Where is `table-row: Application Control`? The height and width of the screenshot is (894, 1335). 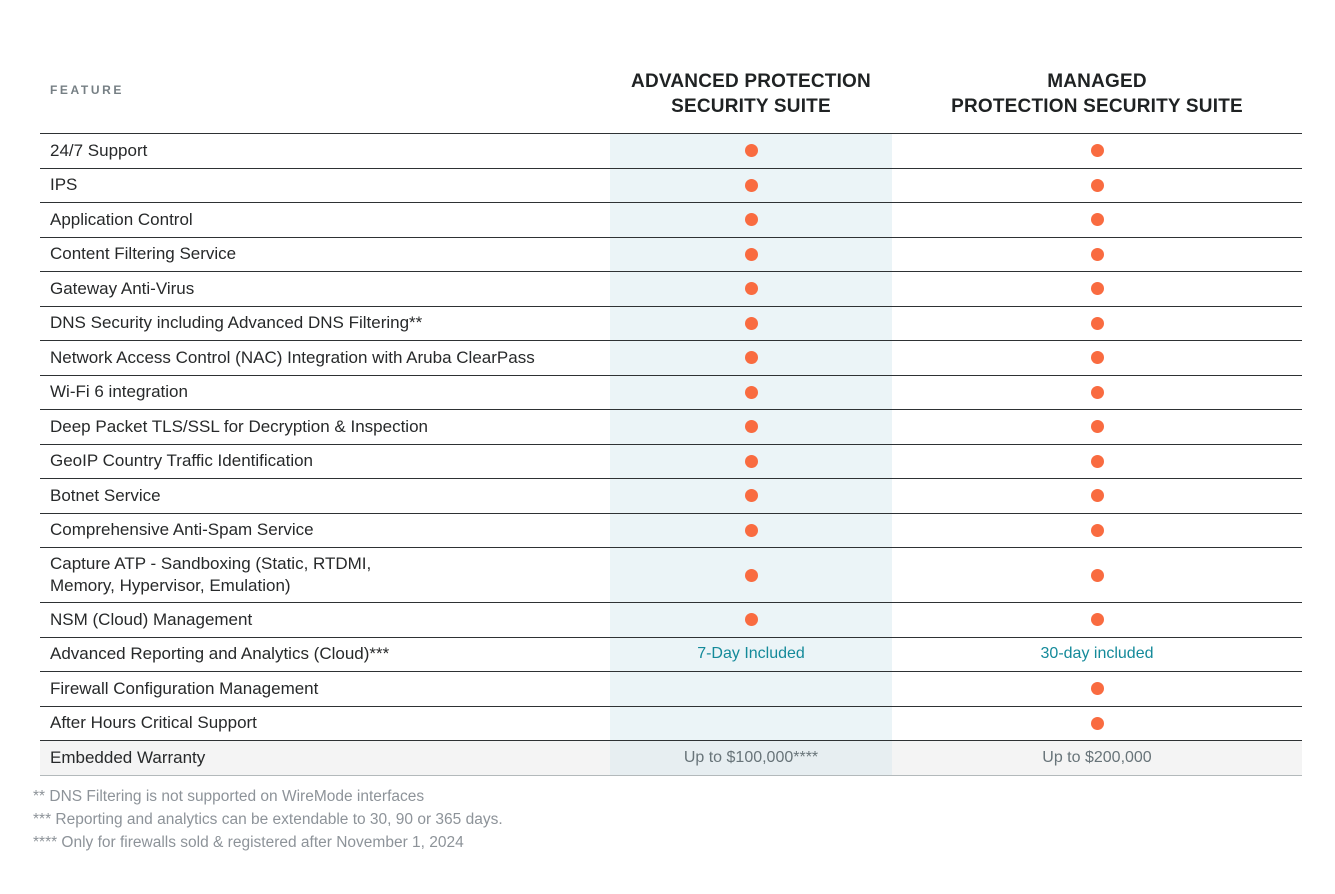
table-row: Application Control is located at coordinates (671, 219).